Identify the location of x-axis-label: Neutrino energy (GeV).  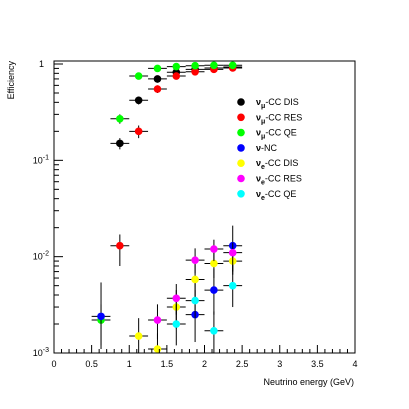
(308, 382).